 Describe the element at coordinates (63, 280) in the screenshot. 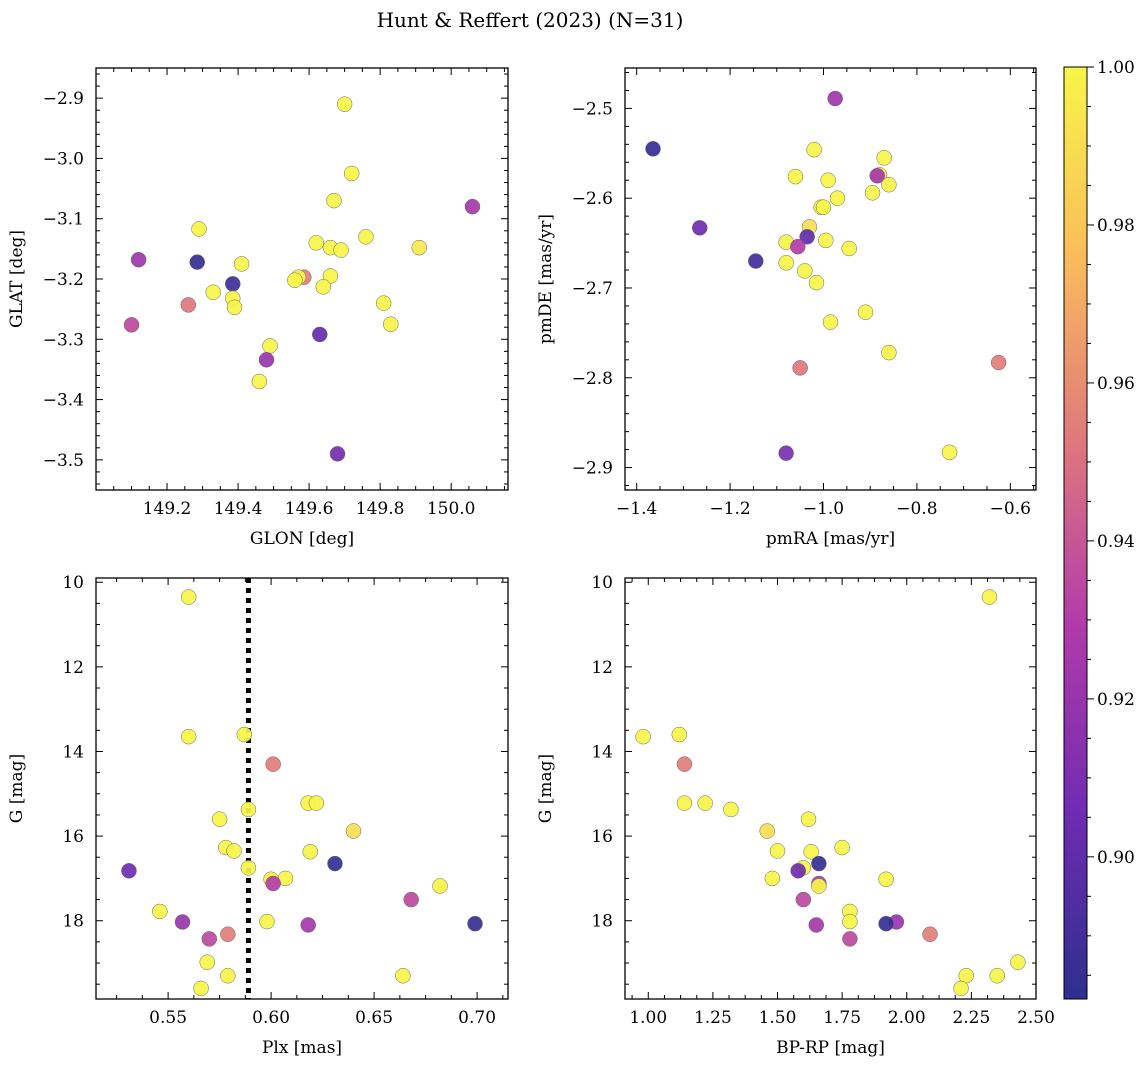

I see `y-tick-label: −3.2` at that location.